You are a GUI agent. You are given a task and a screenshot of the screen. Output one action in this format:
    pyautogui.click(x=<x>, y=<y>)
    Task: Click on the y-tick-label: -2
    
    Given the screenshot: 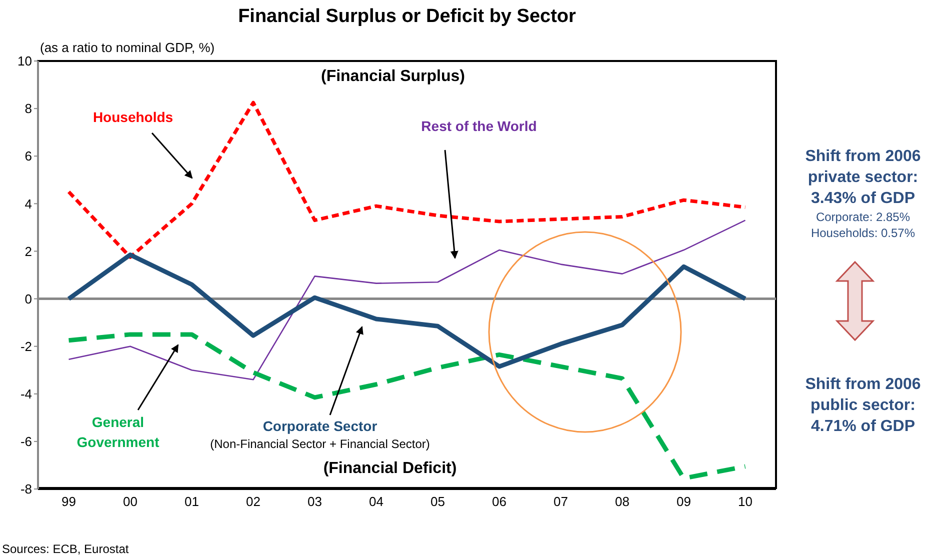 What is the action you would take?
    pyautogui.click(x=26, y=346)
    